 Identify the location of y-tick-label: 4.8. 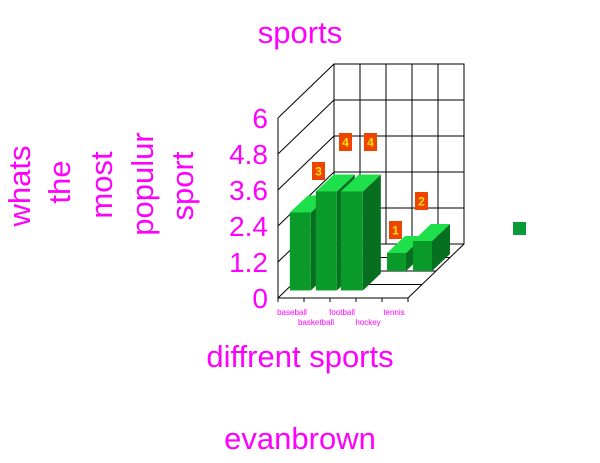
(248, 154).